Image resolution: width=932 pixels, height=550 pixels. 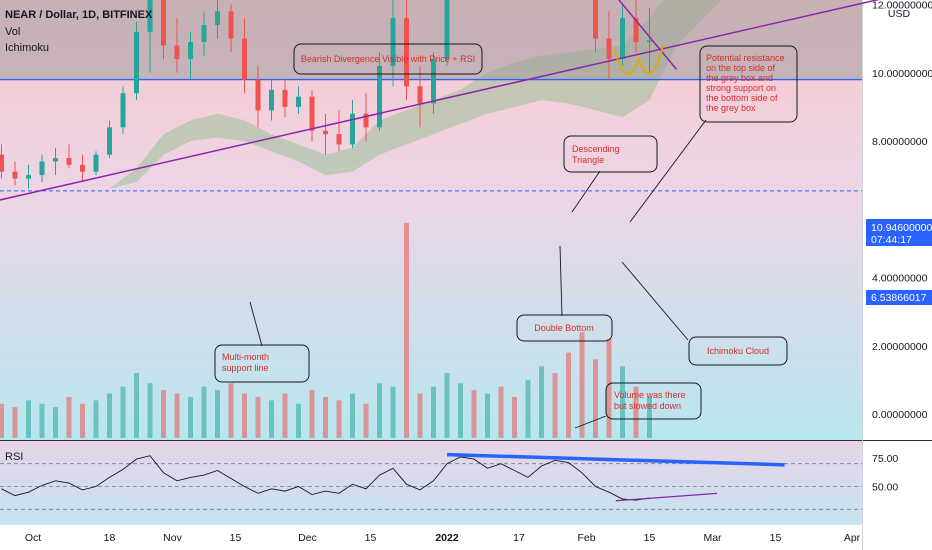 I want to click on callout-support-line-2: support line, so click(x=245, y=368).